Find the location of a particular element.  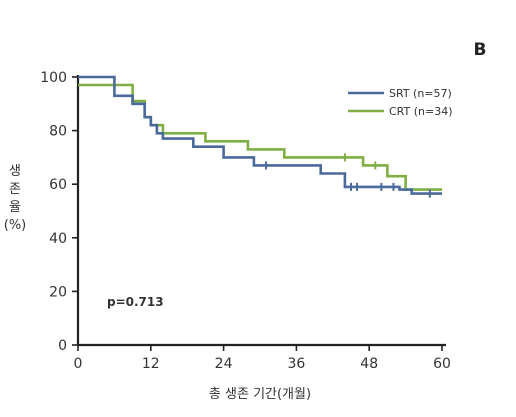

x-tick-label: 12 is located at coordinates (151, 364).